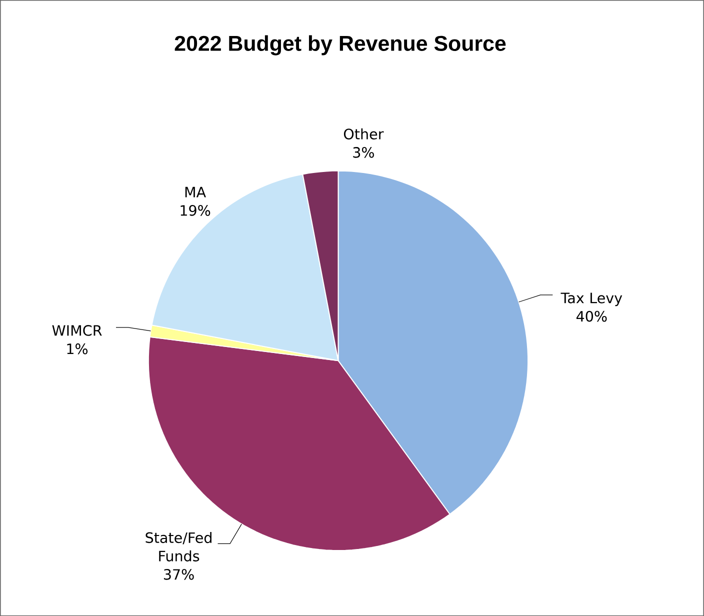  Describe the element at coordinates (77, 348) in the screenshot. I see `data-label: 1%` at that location.